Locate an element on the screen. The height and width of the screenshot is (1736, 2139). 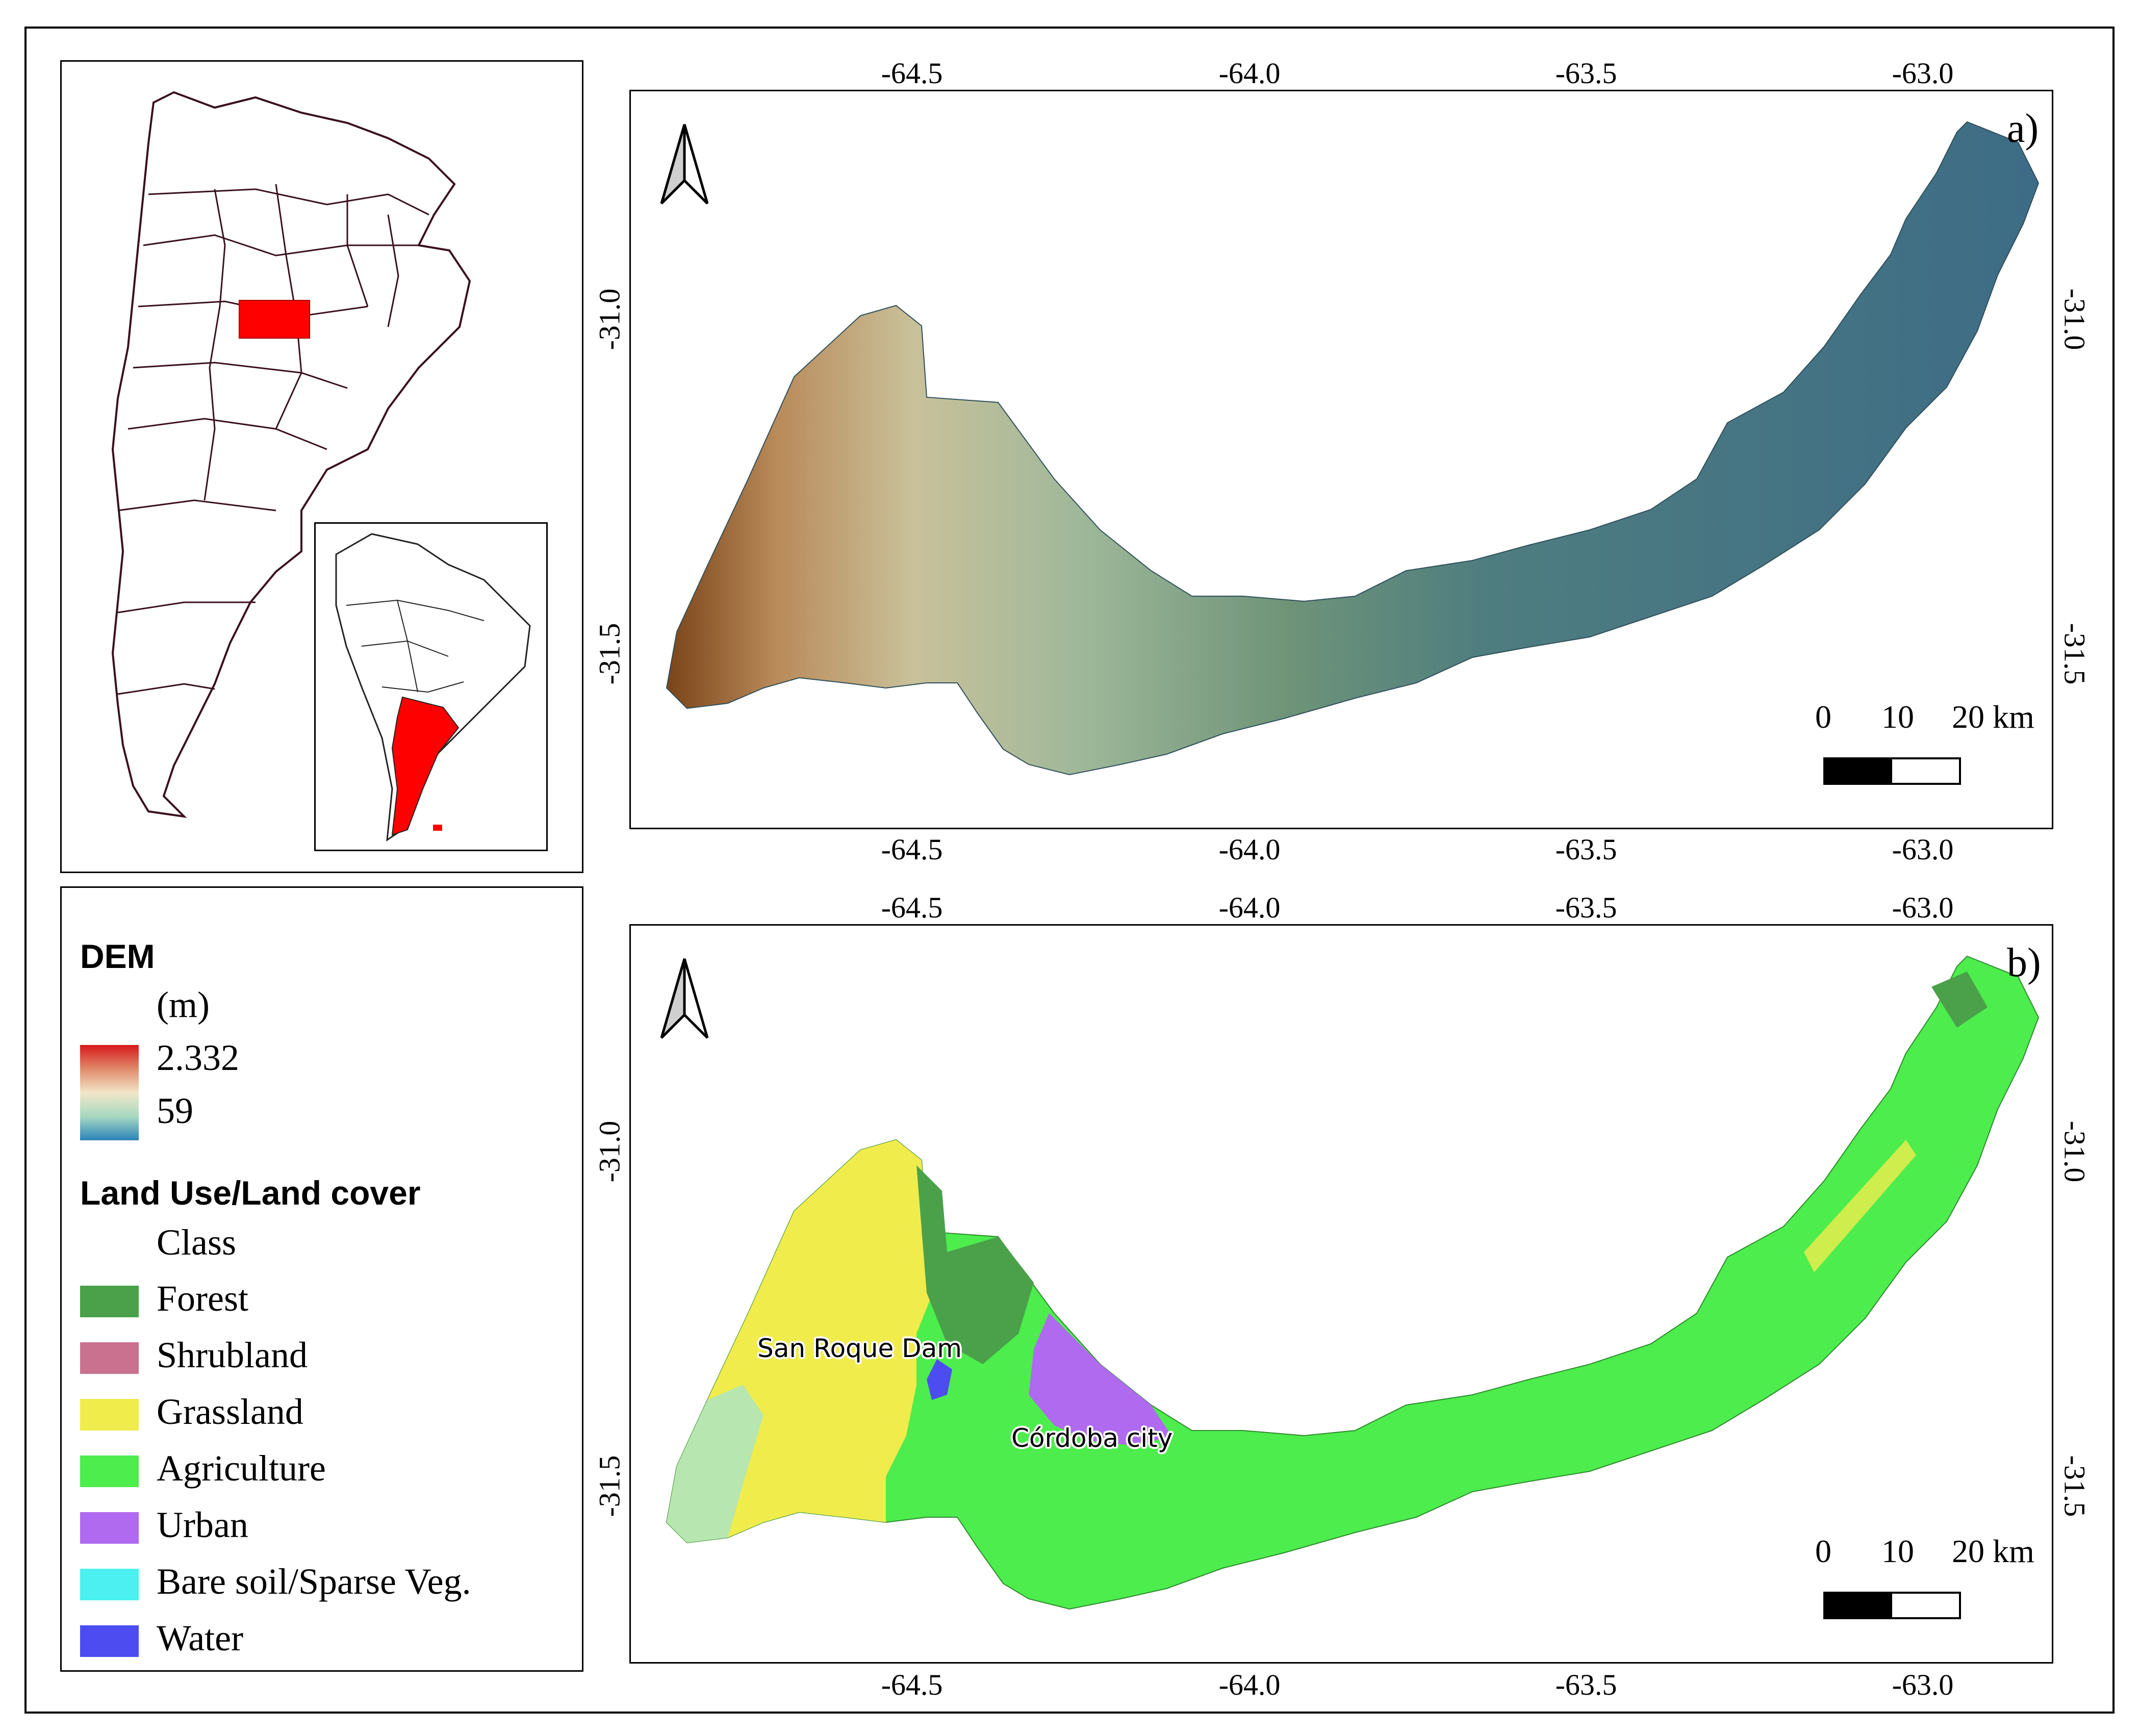
panel-a-label: a) is located at coordinates (2023, 128).